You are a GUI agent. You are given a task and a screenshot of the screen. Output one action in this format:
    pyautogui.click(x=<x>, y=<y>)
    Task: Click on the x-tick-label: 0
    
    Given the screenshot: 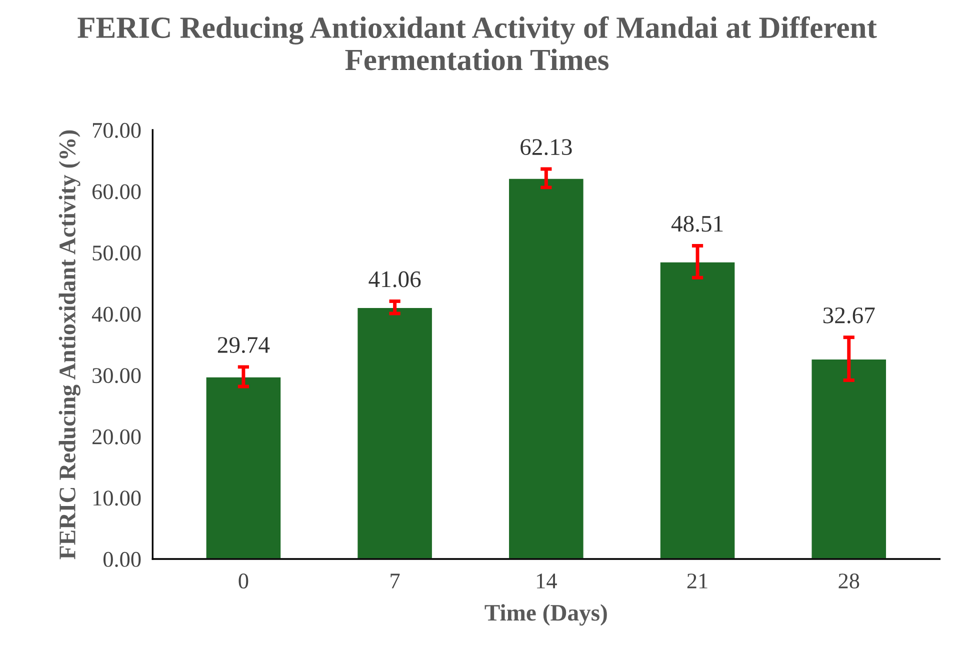 What is the action you would take?
    pyautogui.click(x=243, y=581)
    